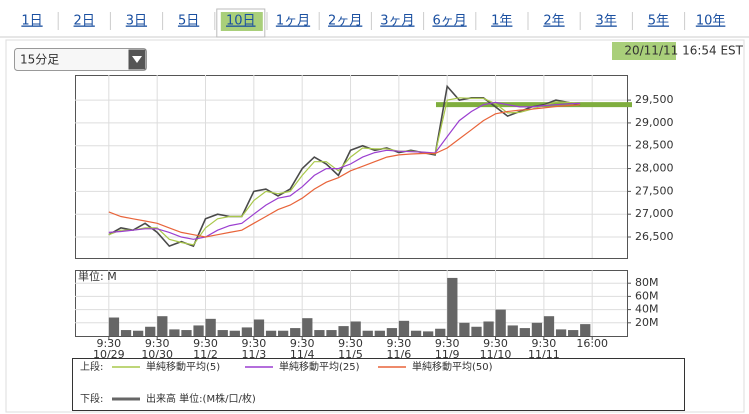 This screenshot has height=414, width=749. I want to click on legend-label: 出来高 単位:(M株/口/枚), so click(201, 398).